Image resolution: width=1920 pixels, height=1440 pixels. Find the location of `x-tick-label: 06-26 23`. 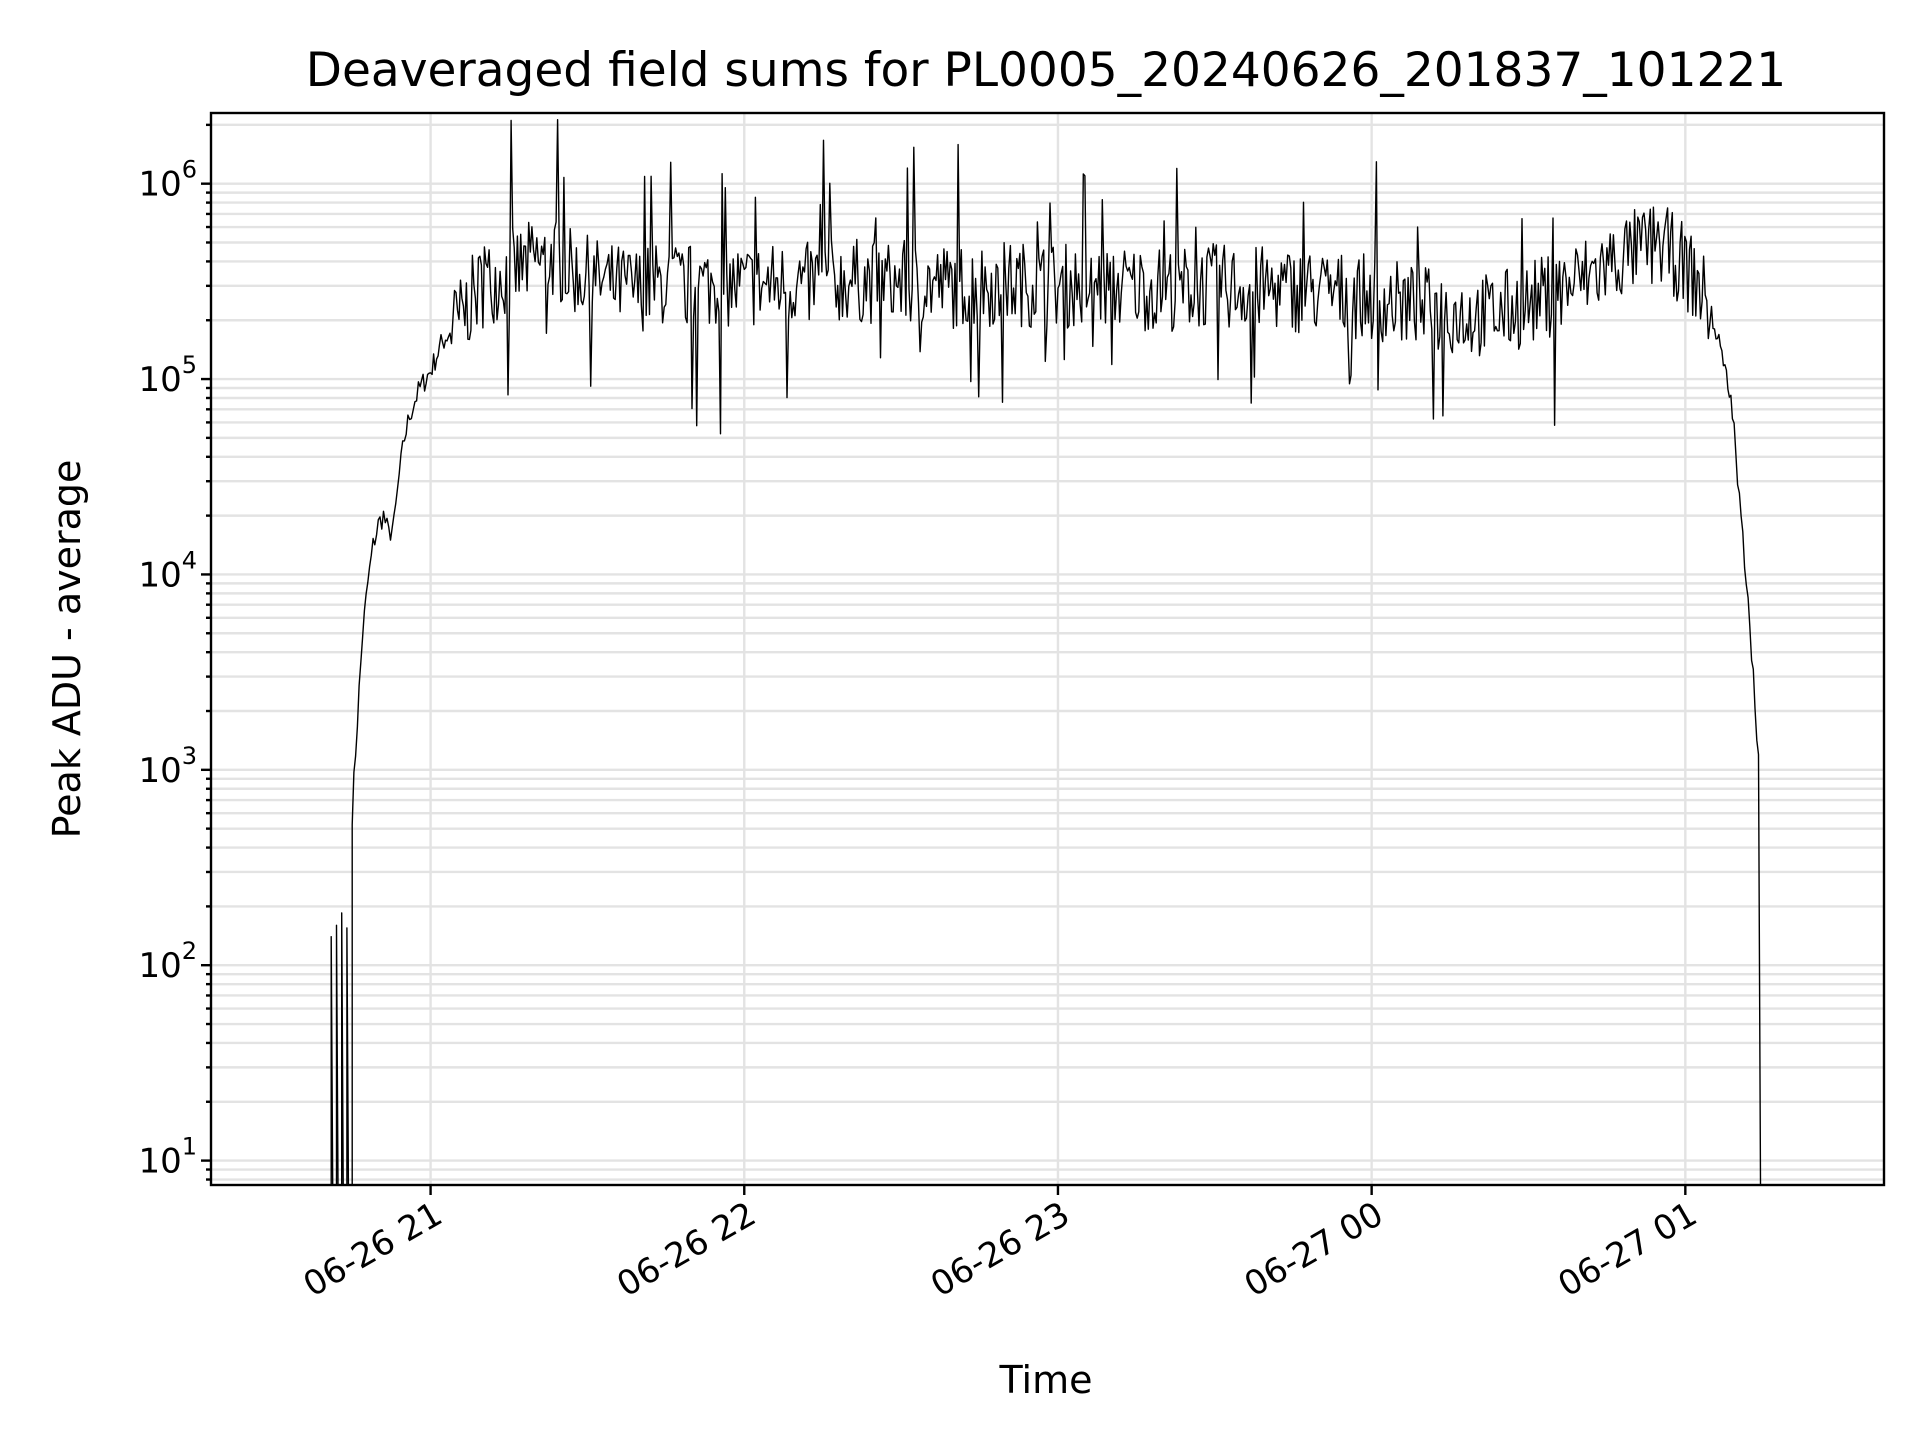

x-tick-label: 06-26 23 is located at coordinates (1000, 1249).